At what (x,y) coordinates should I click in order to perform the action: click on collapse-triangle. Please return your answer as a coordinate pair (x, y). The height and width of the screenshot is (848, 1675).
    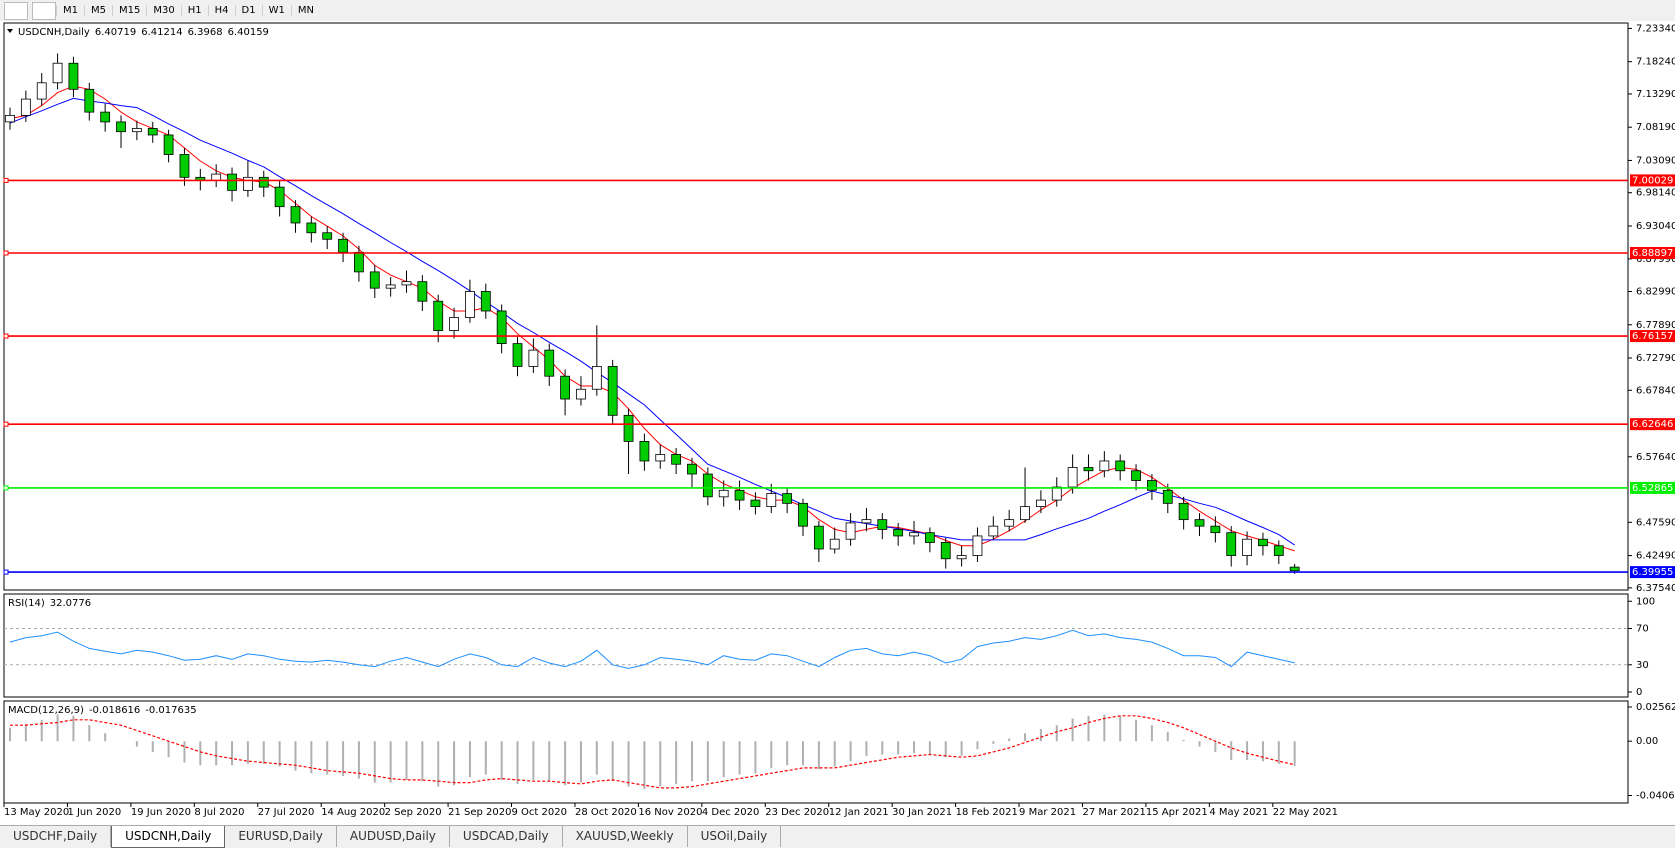
    Looking at the image, I should click on (10, 31).